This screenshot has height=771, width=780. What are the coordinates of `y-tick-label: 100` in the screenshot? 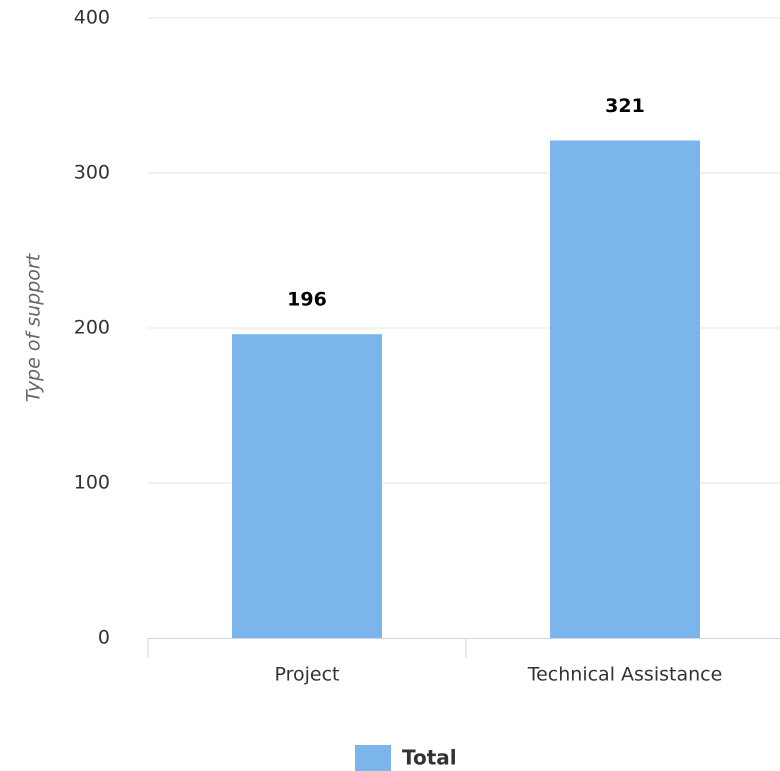 It's located at (92, 483).